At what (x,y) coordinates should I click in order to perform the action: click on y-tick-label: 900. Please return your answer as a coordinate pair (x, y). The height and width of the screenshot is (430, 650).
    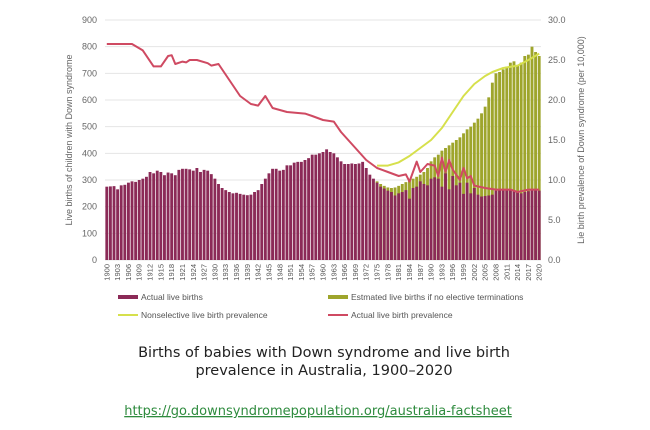
    Looking at the image, I should click on (89, 20).